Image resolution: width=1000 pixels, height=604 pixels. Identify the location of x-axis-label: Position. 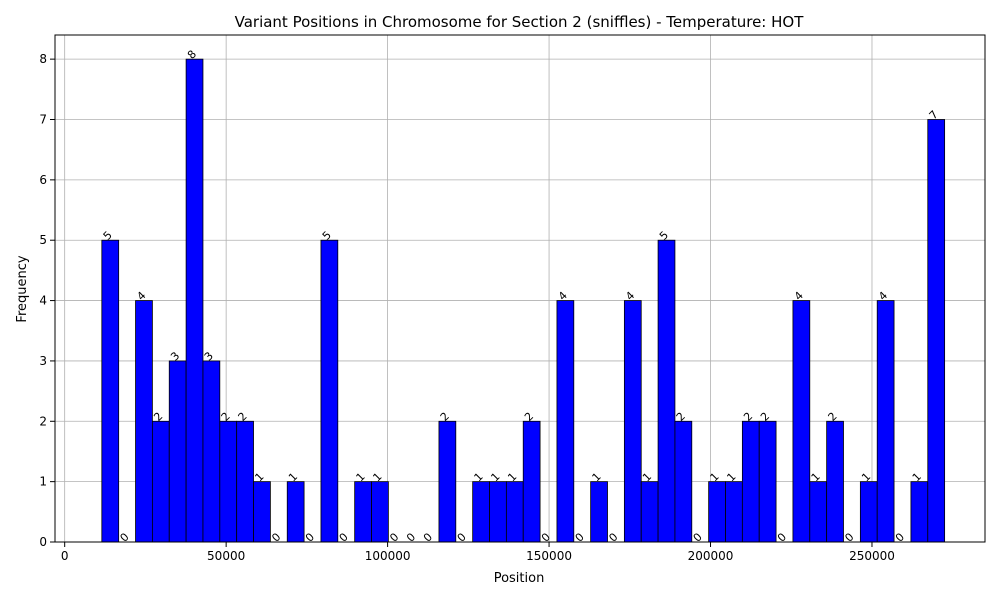
(519, 578).